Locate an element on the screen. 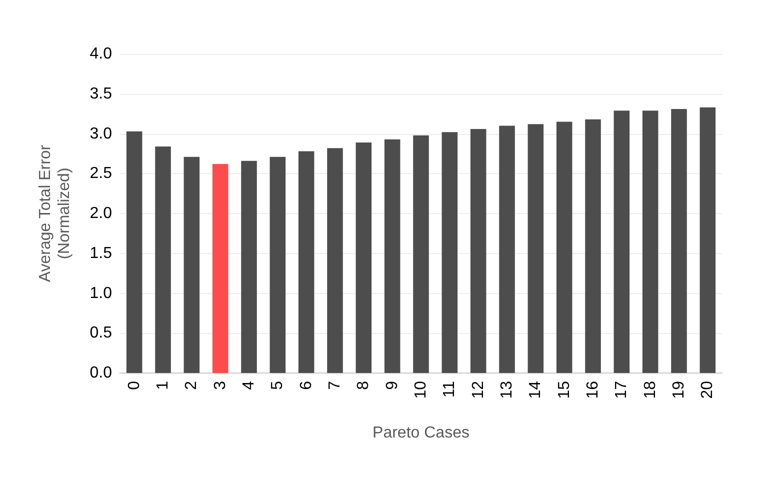 This screenshot has height=491, width=770. x-tick-label: 5 is located at coordinates (277, 385).